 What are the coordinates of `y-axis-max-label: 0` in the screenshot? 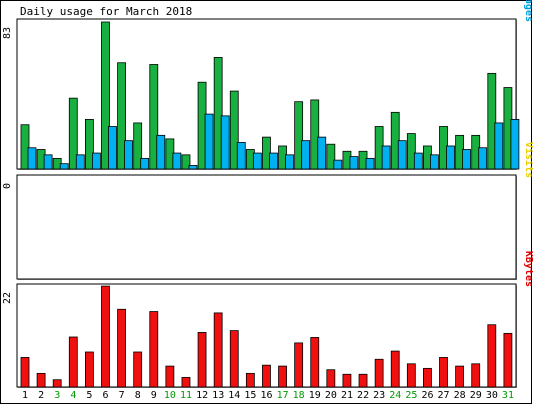 It's located at (7, 186).